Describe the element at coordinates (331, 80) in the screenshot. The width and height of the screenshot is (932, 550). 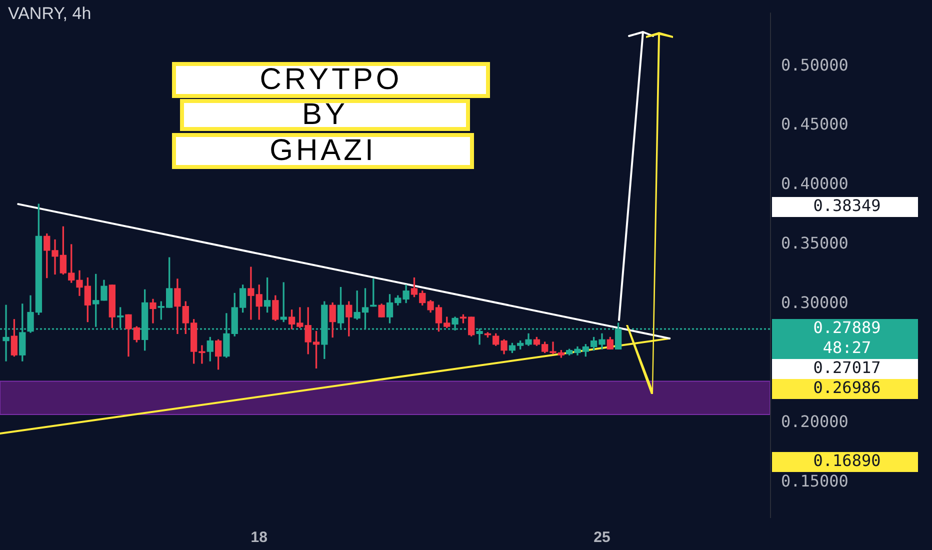
I see `caption-box: CRYTPO` at that location.